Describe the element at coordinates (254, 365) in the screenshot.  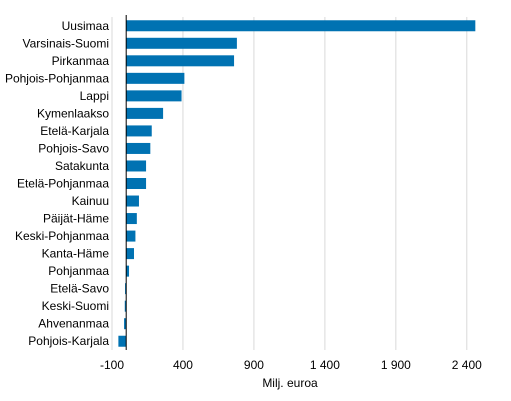
I see `x-tick-label: 900` at that location.